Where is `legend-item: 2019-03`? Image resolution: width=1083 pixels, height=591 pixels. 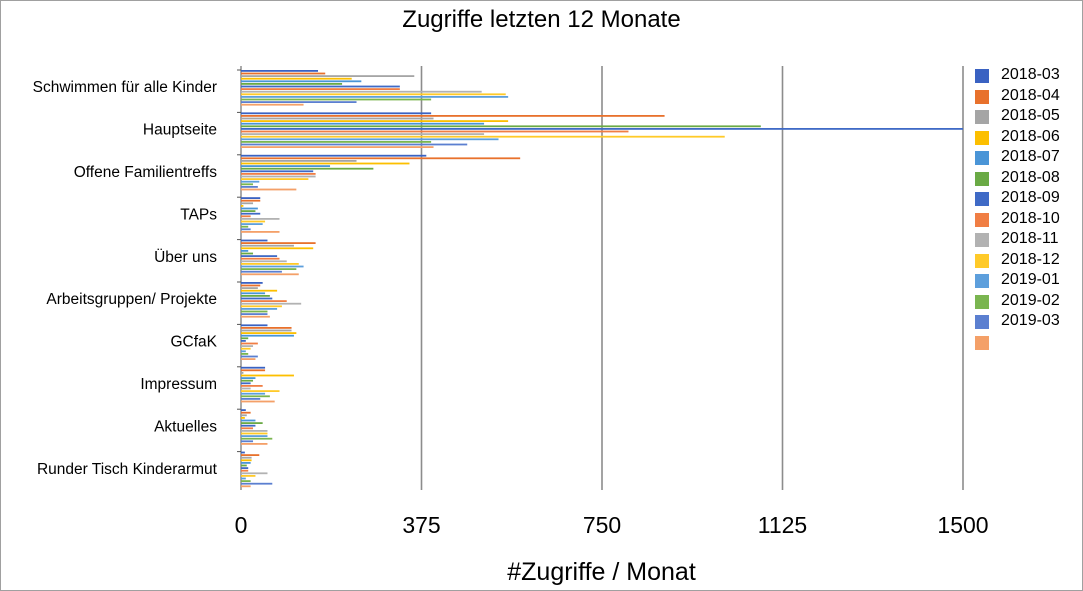
legend-item: 2019-03 is located at coordinates (1024, 321).